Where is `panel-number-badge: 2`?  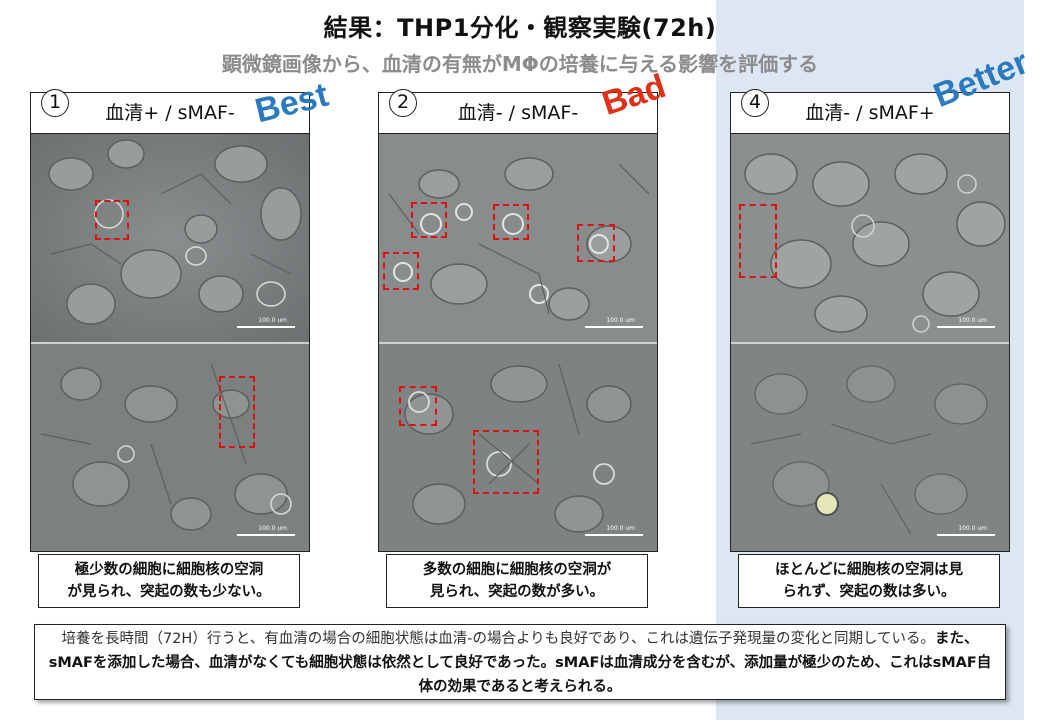 panel-number-badge: 2 is located at coordinates (403, 103).